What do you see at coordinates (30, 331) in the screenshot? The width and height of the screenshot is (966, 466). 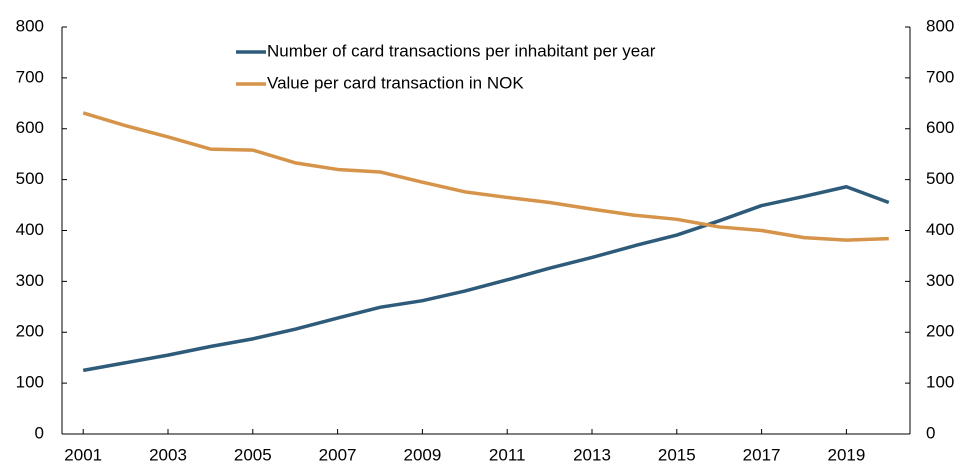 I see `y-tick-label: 200` at bounding box center [30, 331].